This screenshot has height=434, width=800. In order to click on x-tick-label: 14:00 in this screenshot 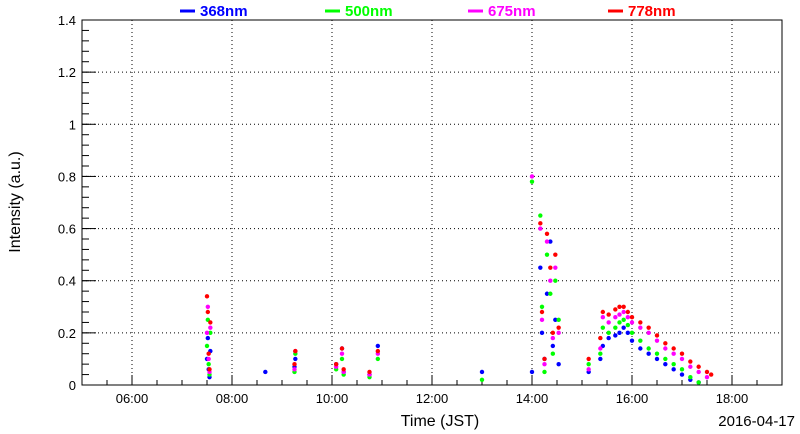, I will do `click(532, 398)`.